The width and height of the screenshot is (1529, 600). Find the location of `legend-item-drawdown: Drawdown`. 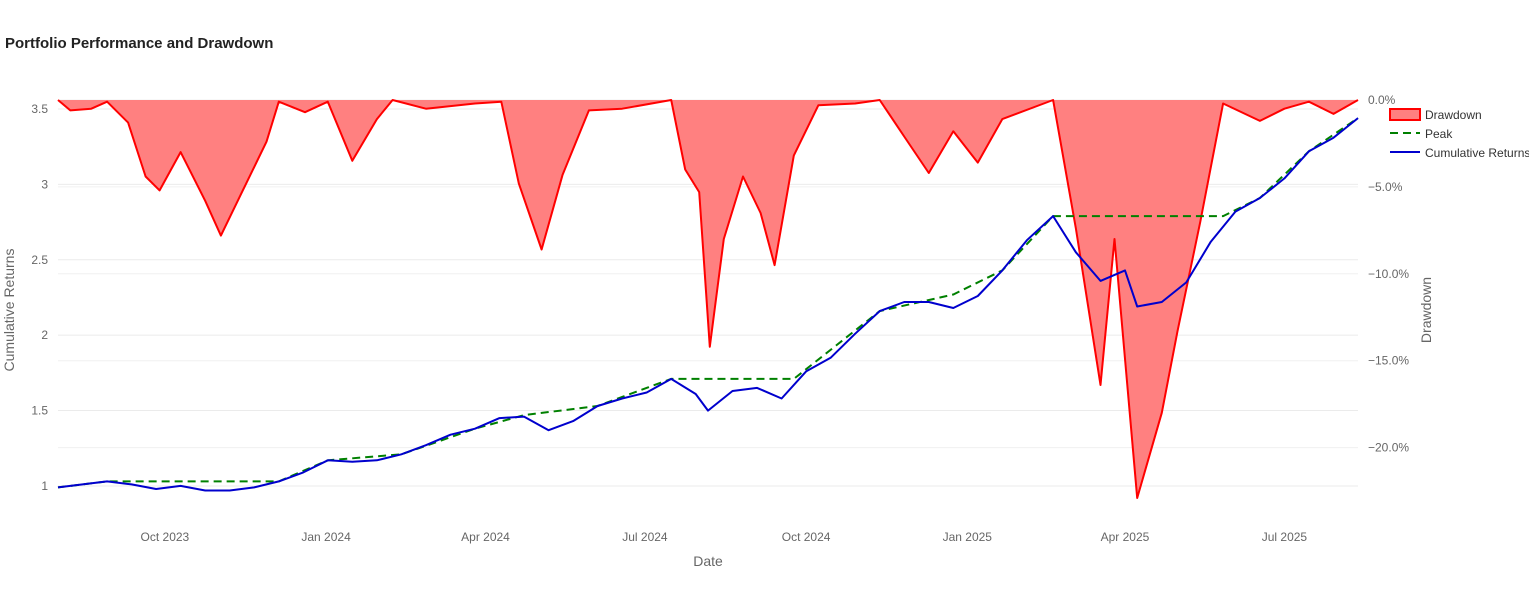

legend-item-drawdown: Drawdown is located at coordinates (1435, 115).